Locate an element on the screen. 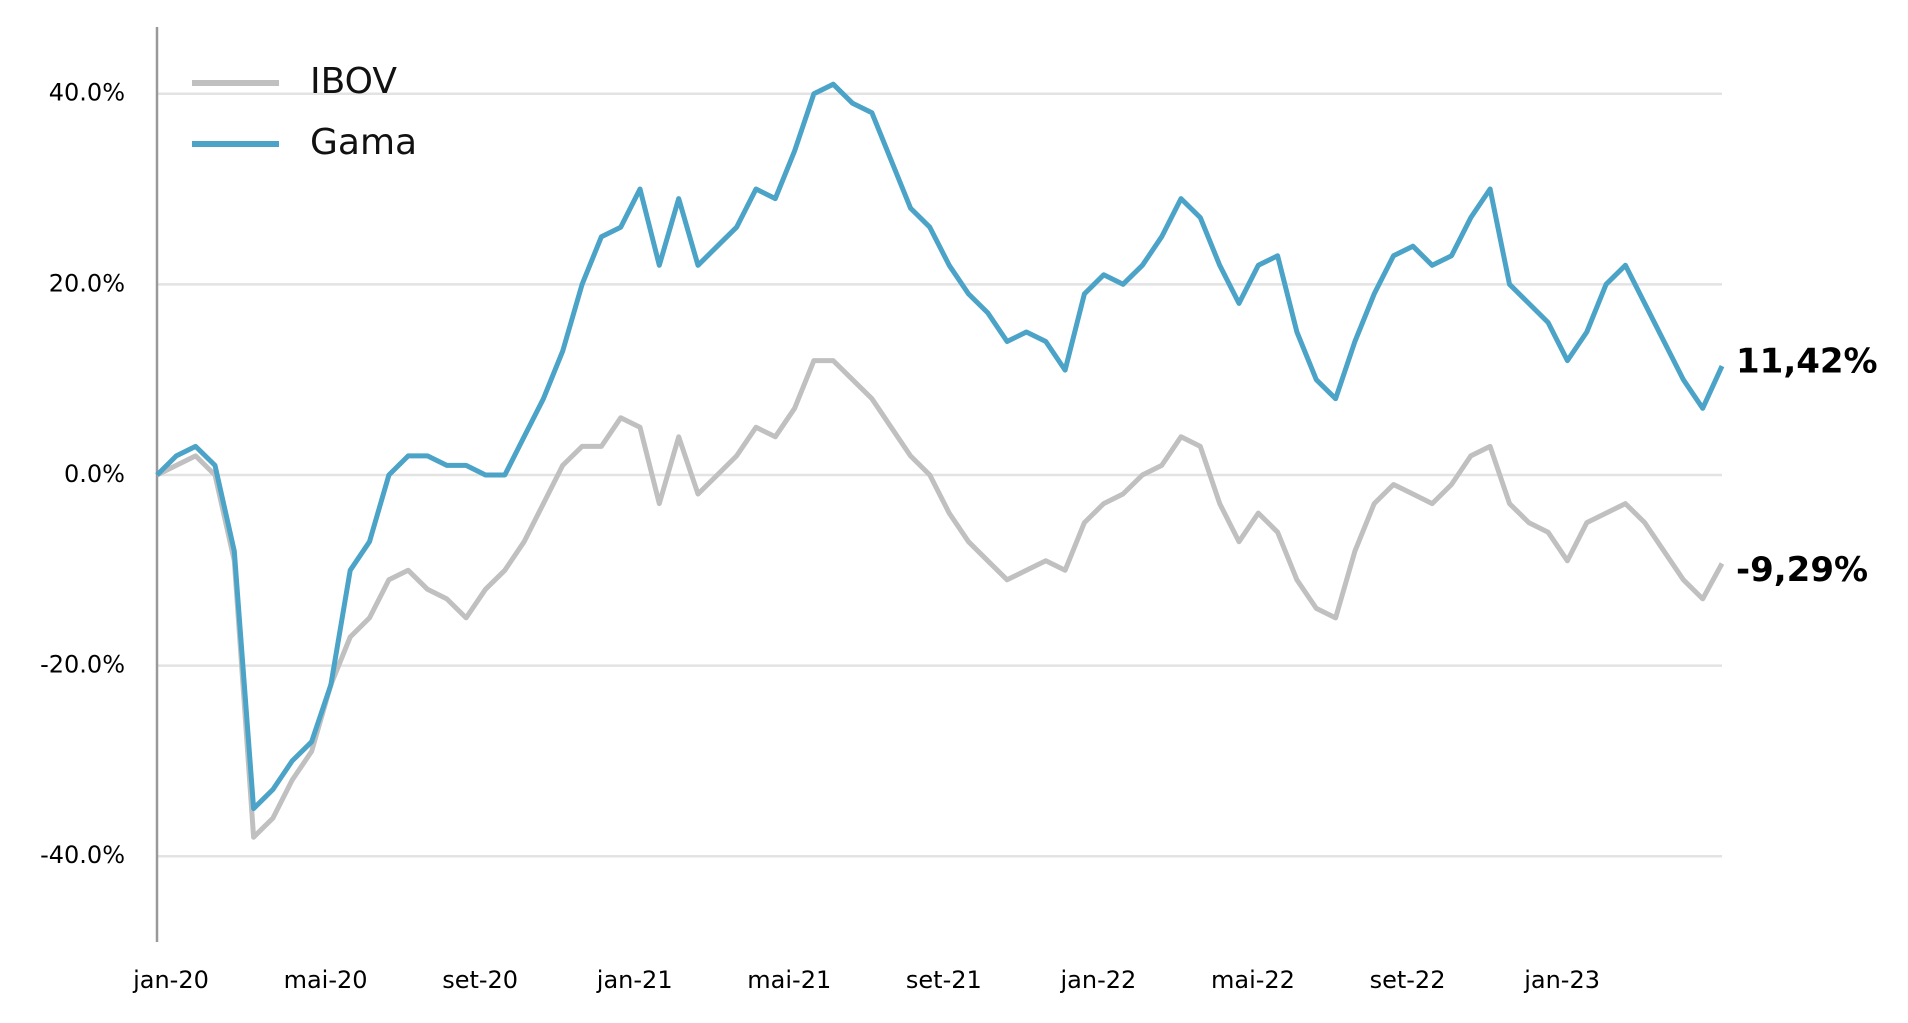 Image resolution: width=1908 pixels, height=1023 pixels. x-tick-label: set-21 is located at coordinates (944, 980).